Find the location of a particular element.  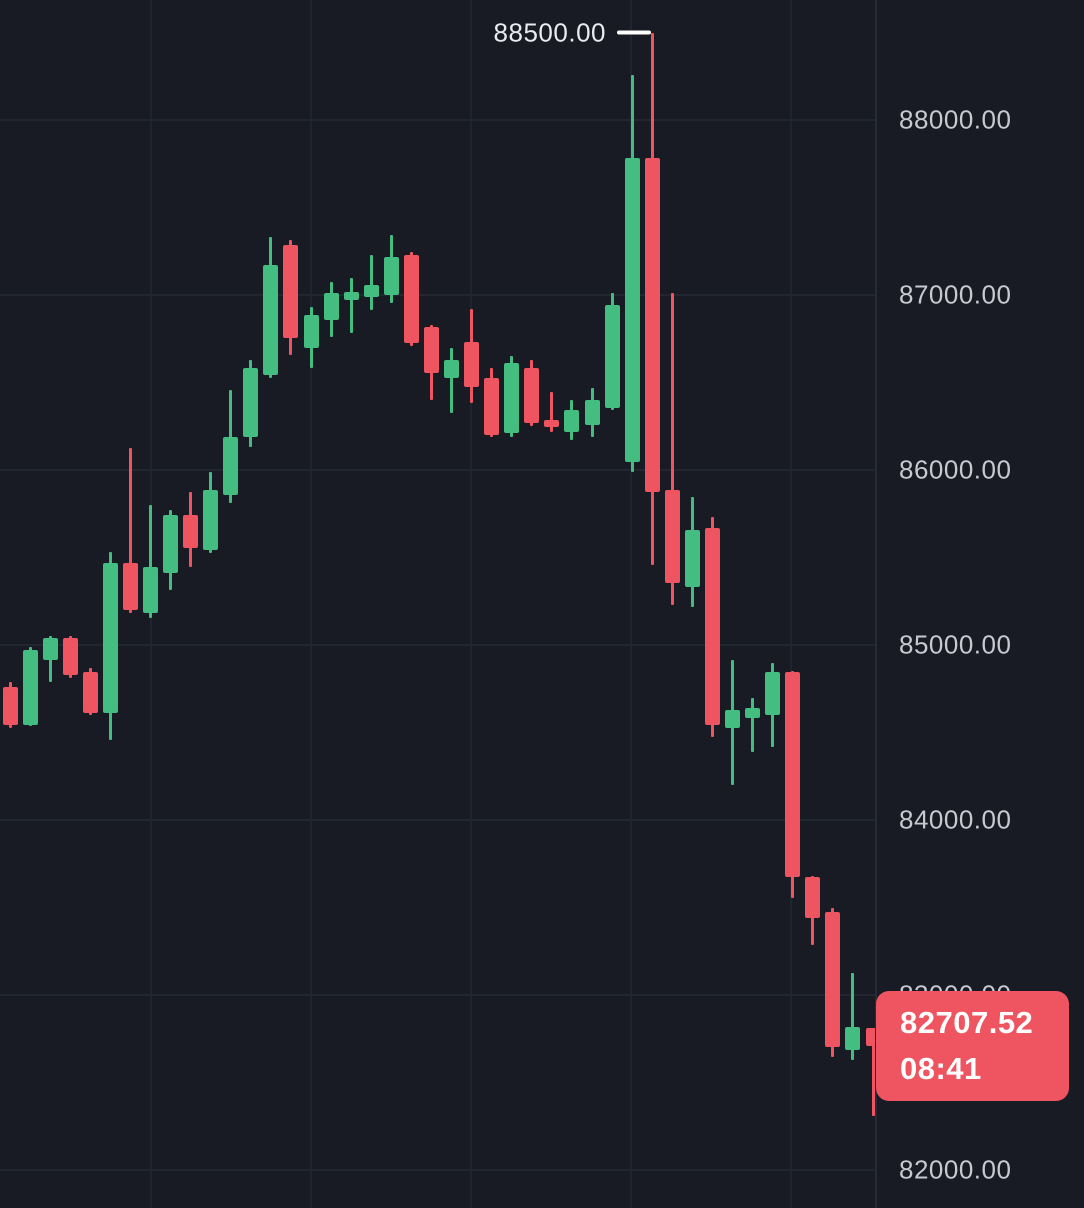

high-price-marker-line is located at coordinates (634, 32).